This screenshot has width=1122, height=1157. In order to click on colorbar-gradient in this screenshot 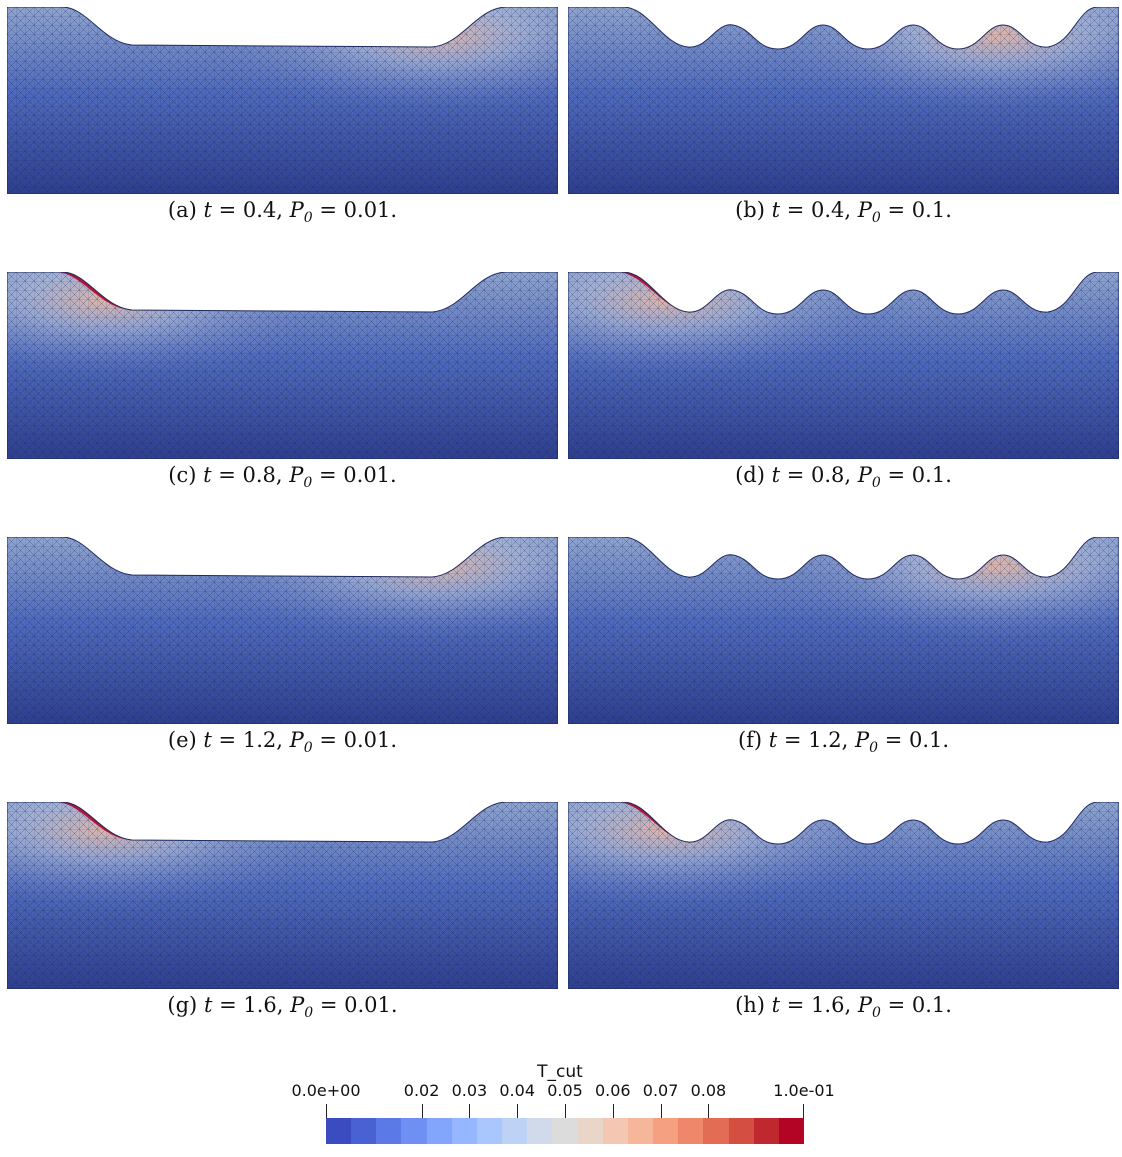, I will do `click(565, 1131)`.